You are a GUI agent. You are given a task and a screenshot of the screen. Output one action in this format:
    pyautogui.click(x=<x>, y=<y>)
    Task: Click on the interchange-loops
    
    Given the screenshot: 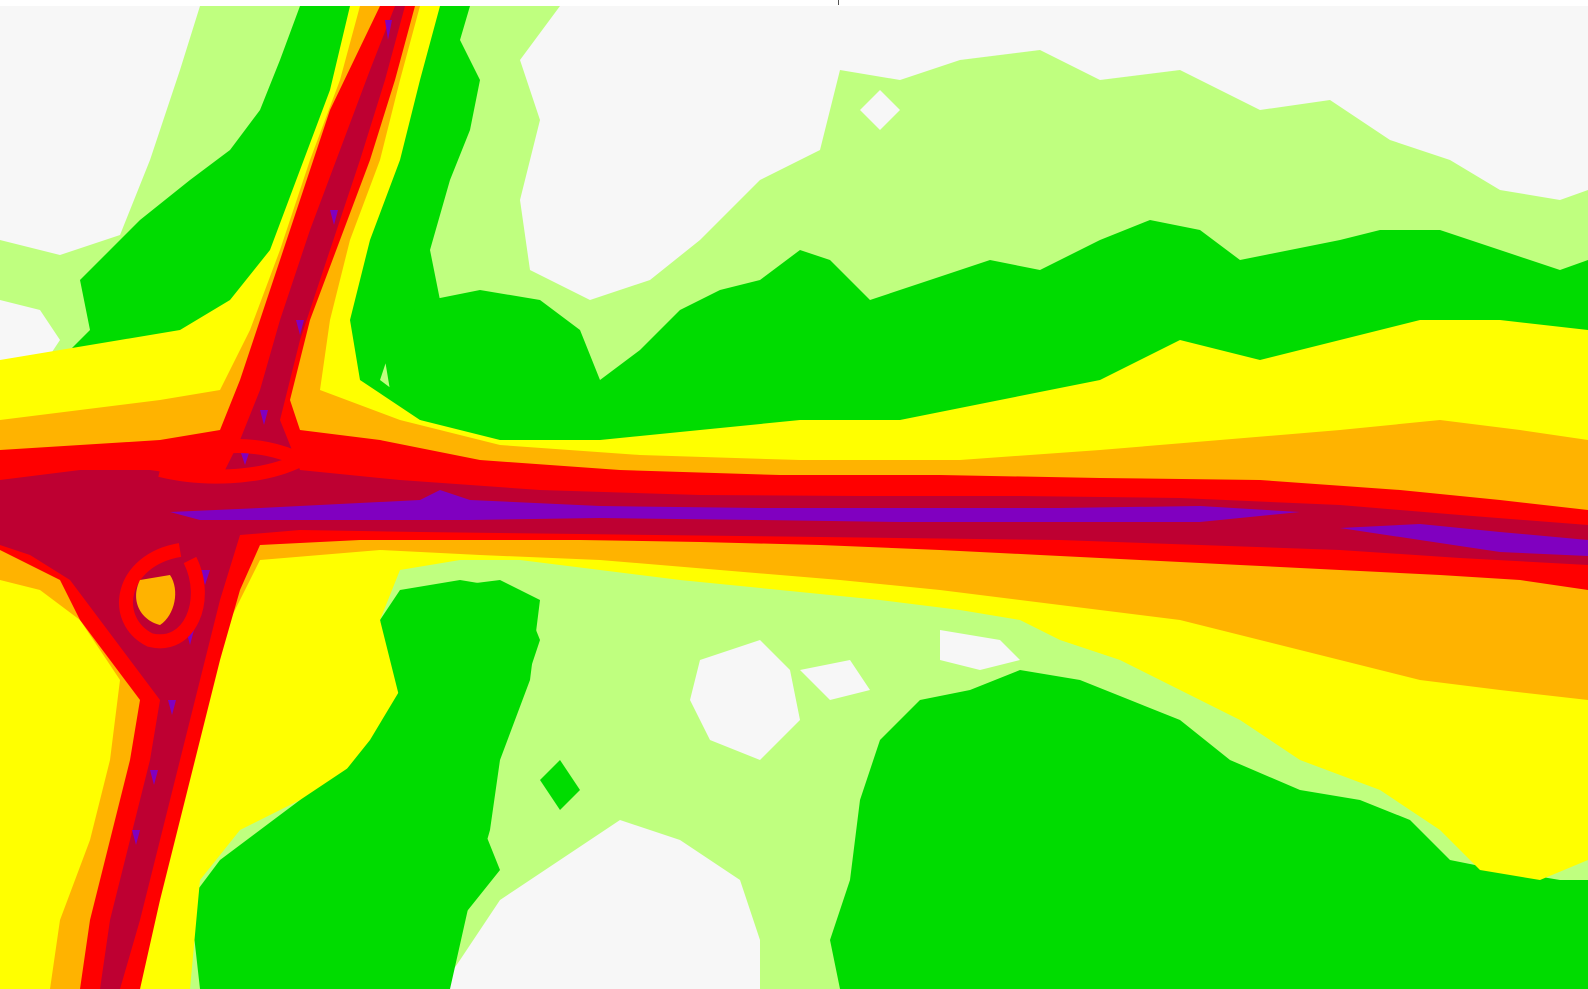 What is the action you would take?
    pyautogui.click(x=217, y=544)
    